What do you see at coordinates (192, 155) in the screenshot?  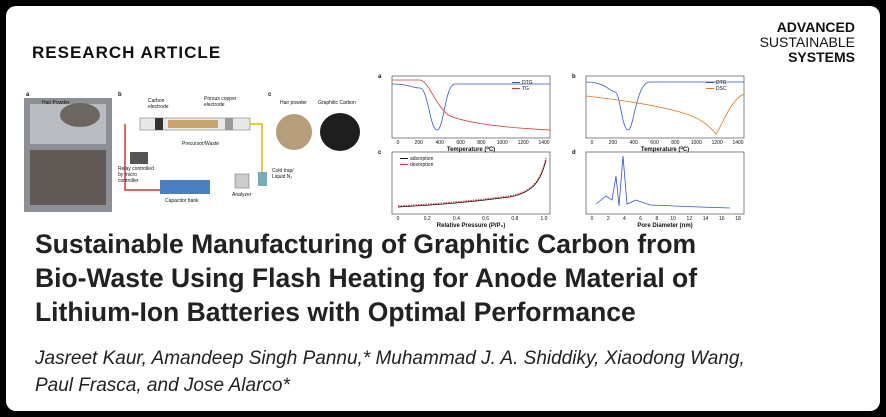 I see `figure-setup` at bounding box center [192, 155].